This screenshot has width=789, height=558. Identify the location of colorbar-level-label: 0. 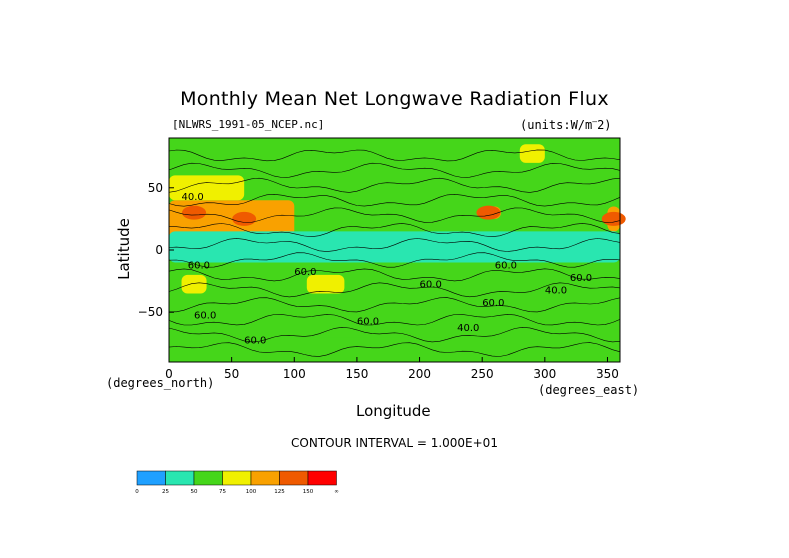
(137, 492).